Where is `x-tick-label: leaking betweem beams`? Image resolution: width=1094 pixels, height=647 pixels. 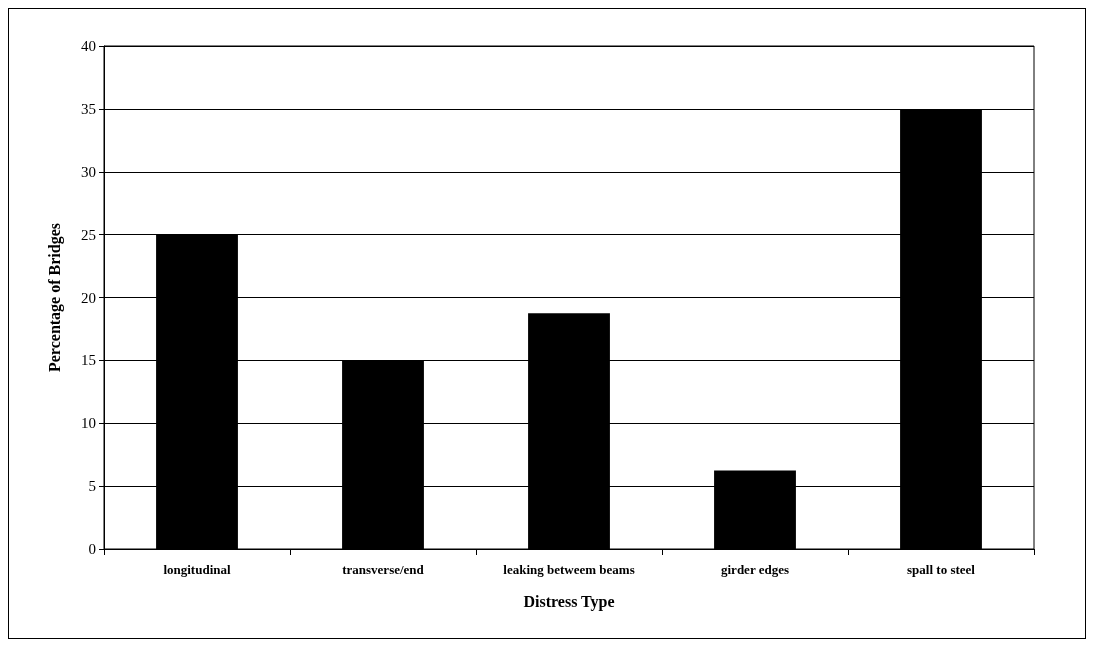
x-tick-label: leaking betweem beams is located at coordinates (569, 569).